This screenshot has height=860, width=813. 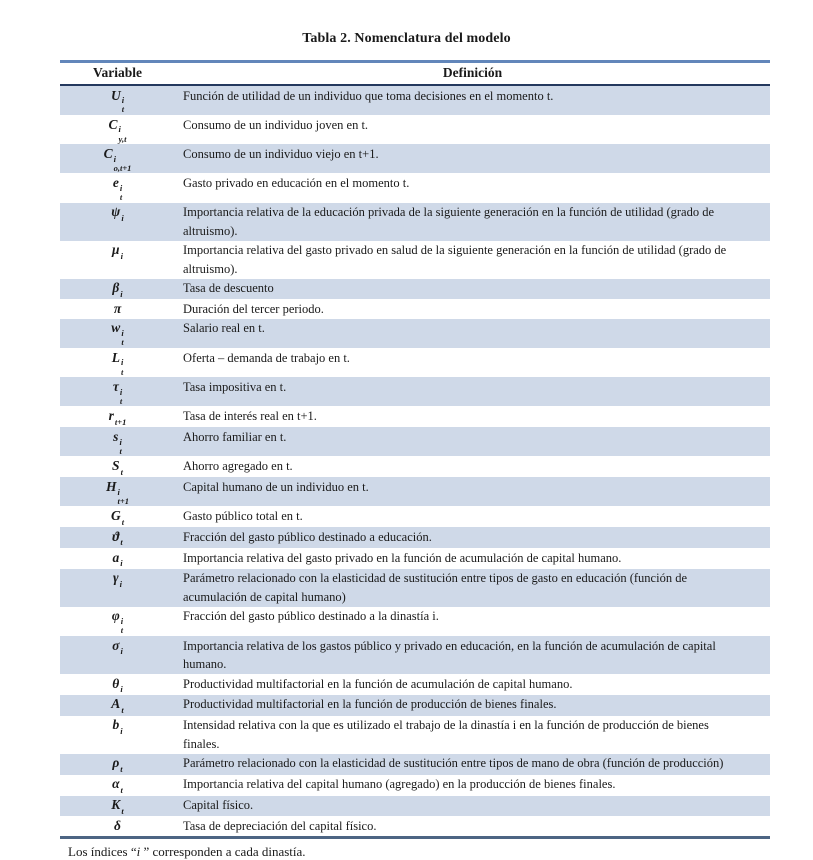 I want to click on variable-symbol-base: ϑ, so click(x=116, y=536).